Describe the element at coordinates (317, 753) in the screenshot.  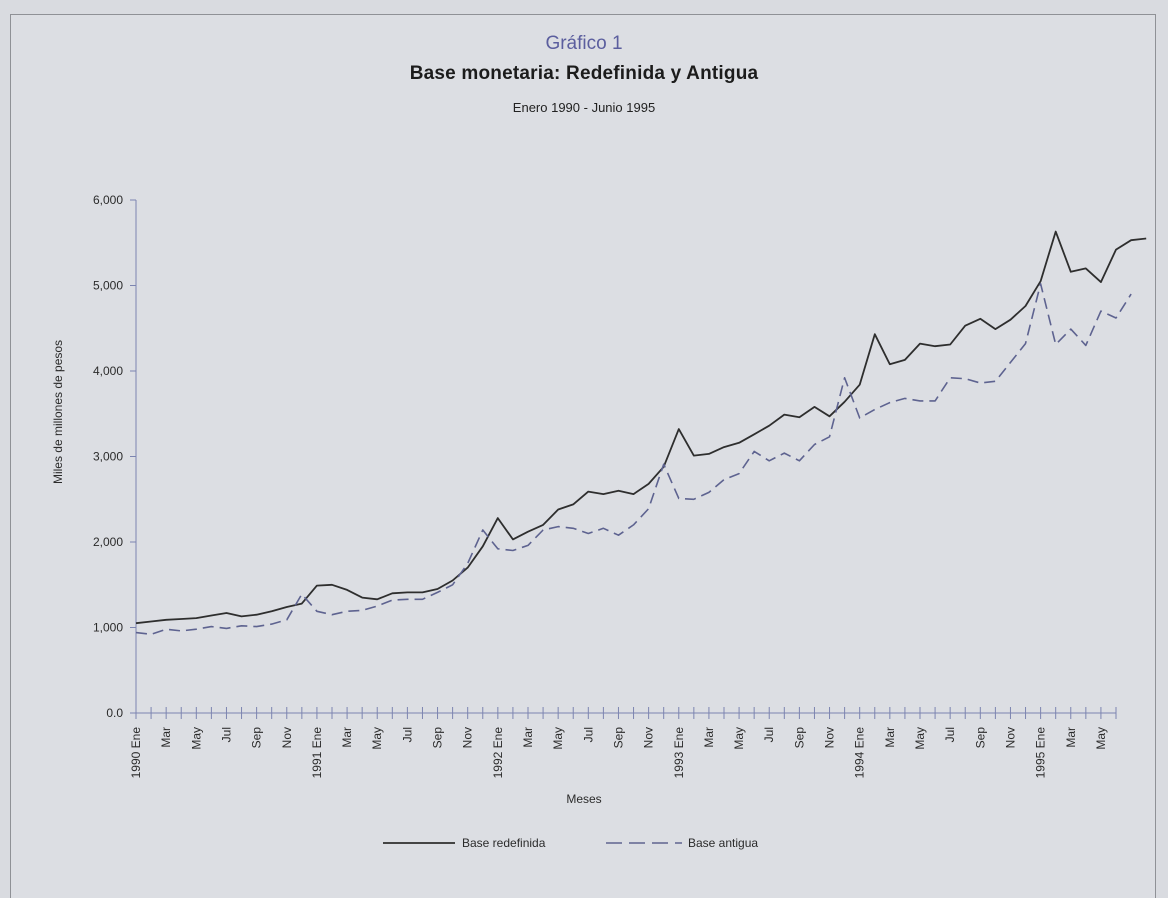
I see `x-tick-label: 1991 Ene` at that location.